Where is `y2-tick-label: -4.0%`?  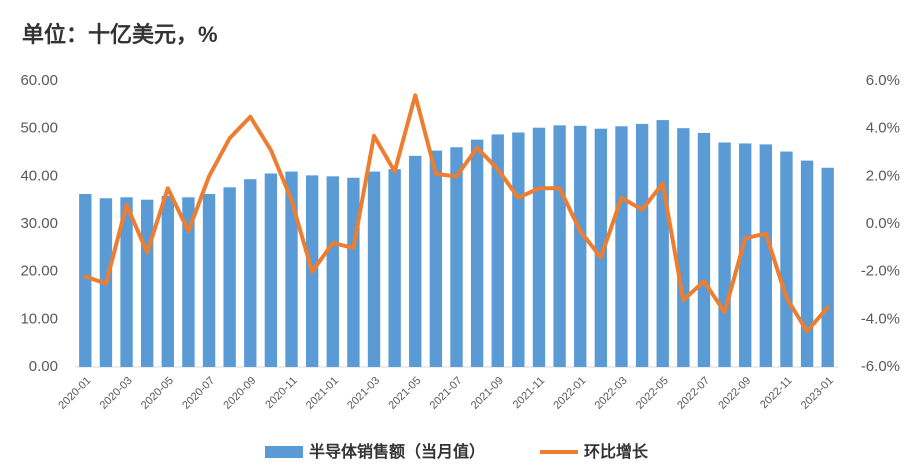
y2-tick-label: -4.0% is located at coordinates (880, 318).